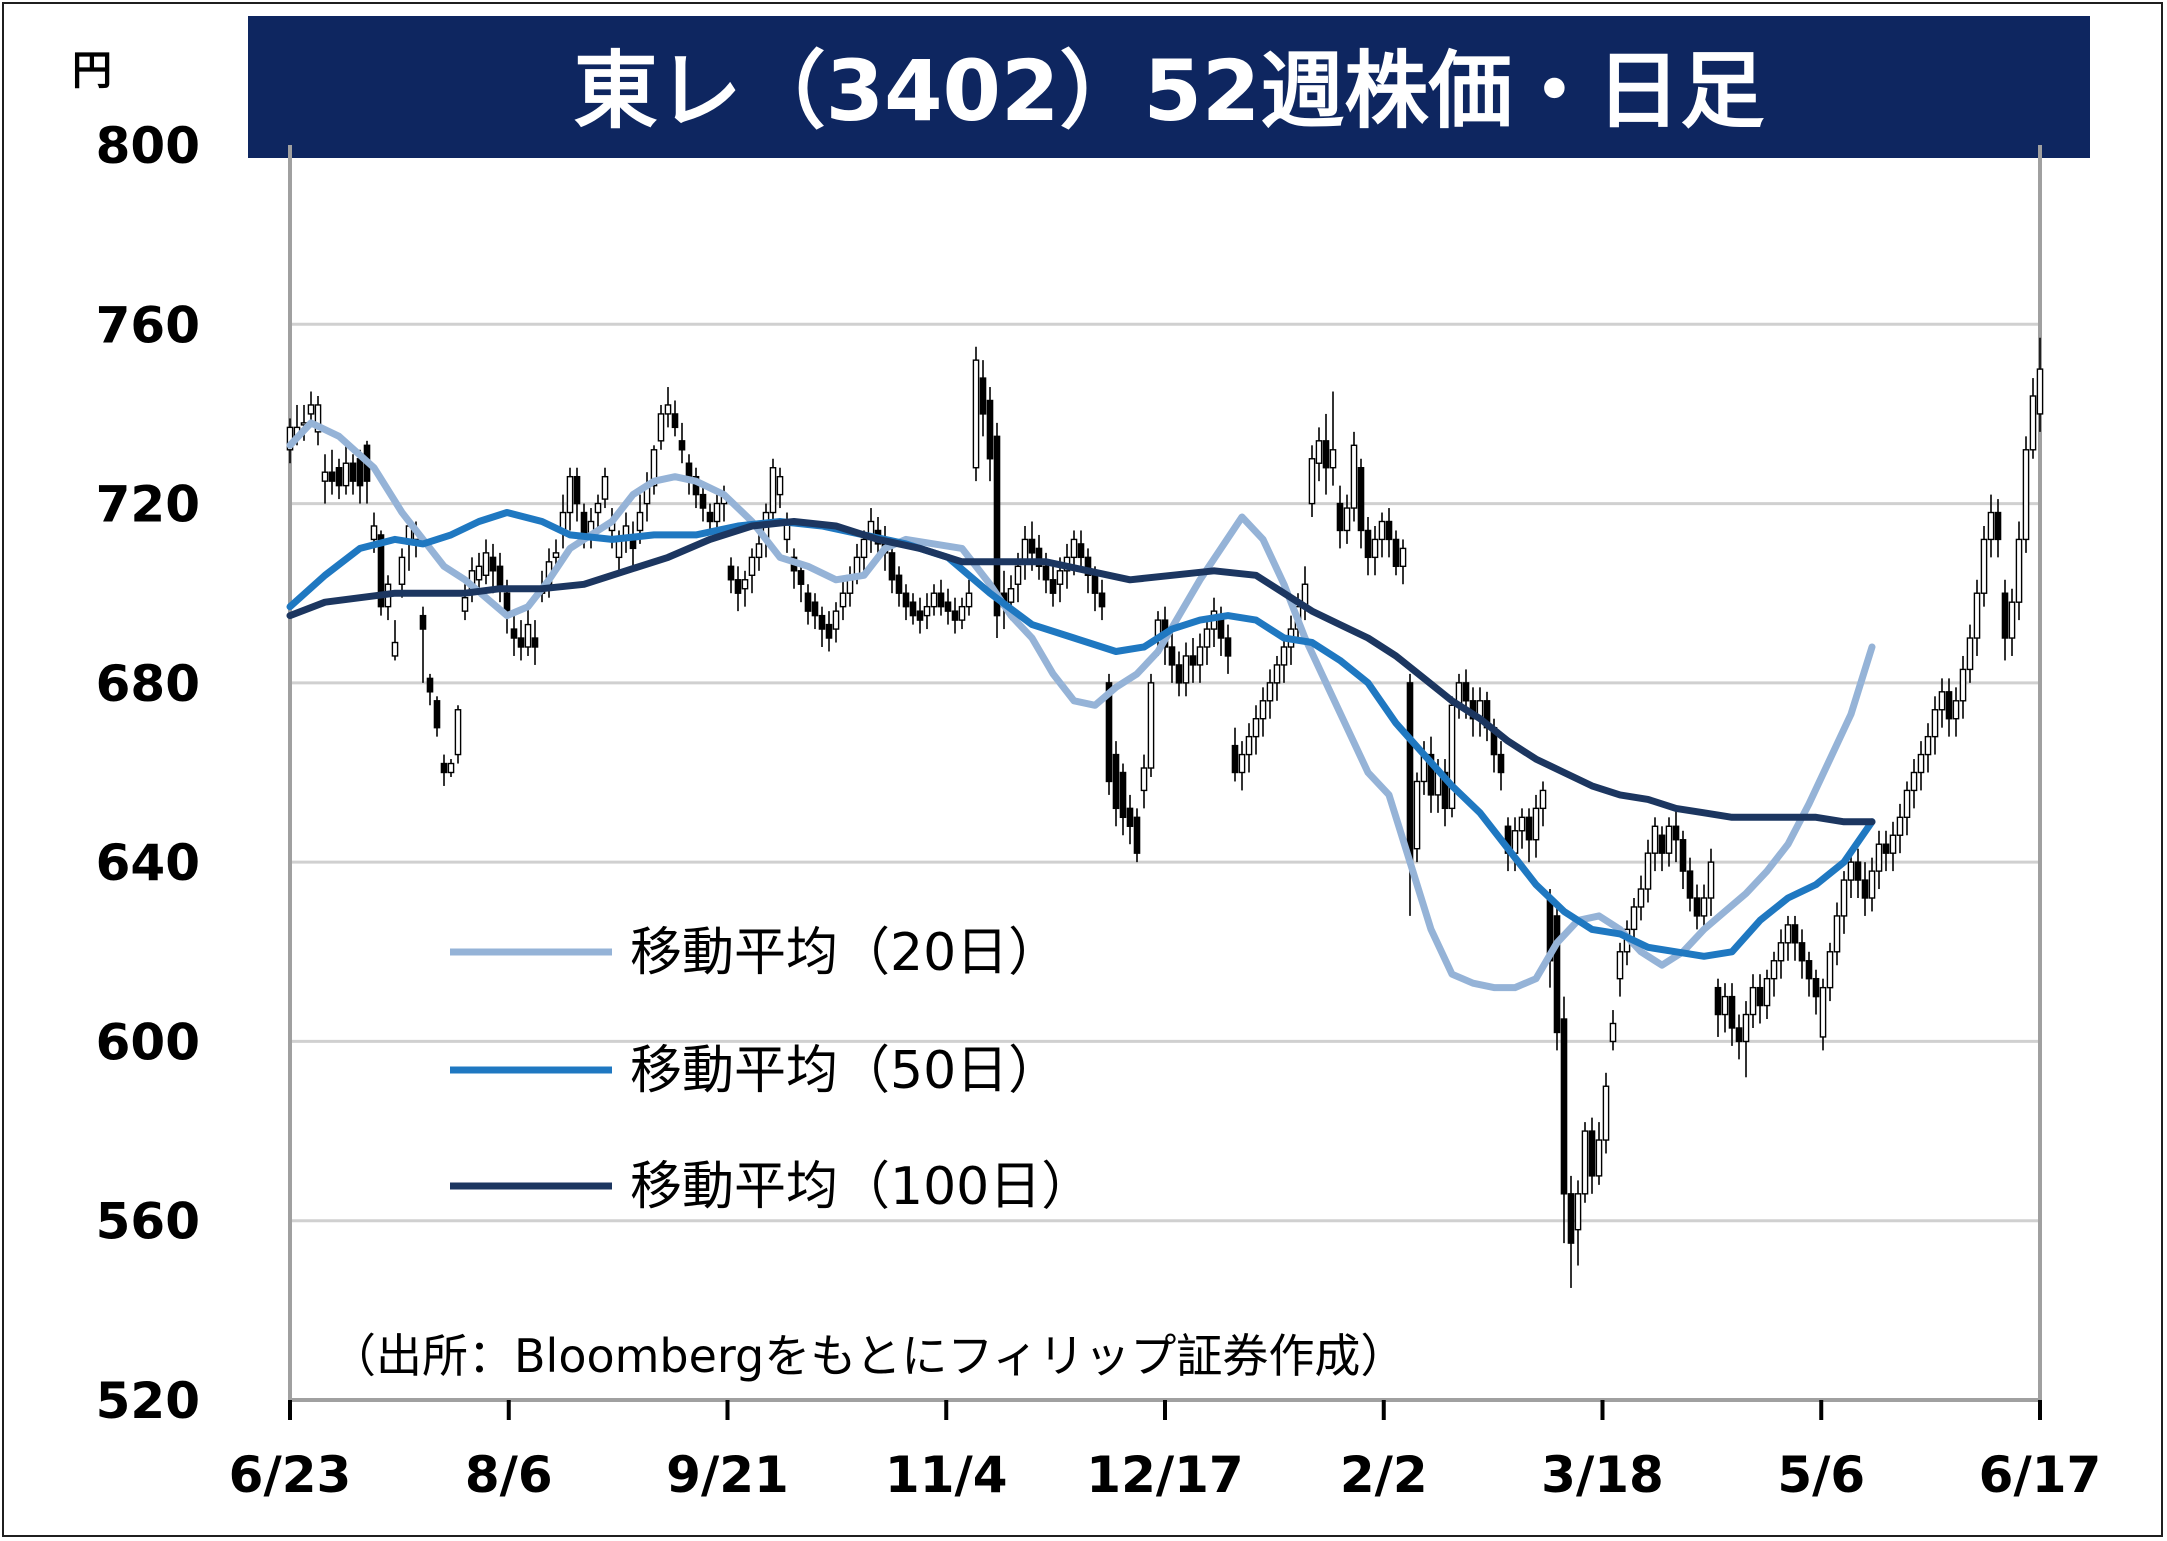 This screenshot has width=2167, height=1541. What do you see at coordinates (148, 1401) in the screenshot?
I see `y-tick-label: 520` at bounding box center [148, 1401].